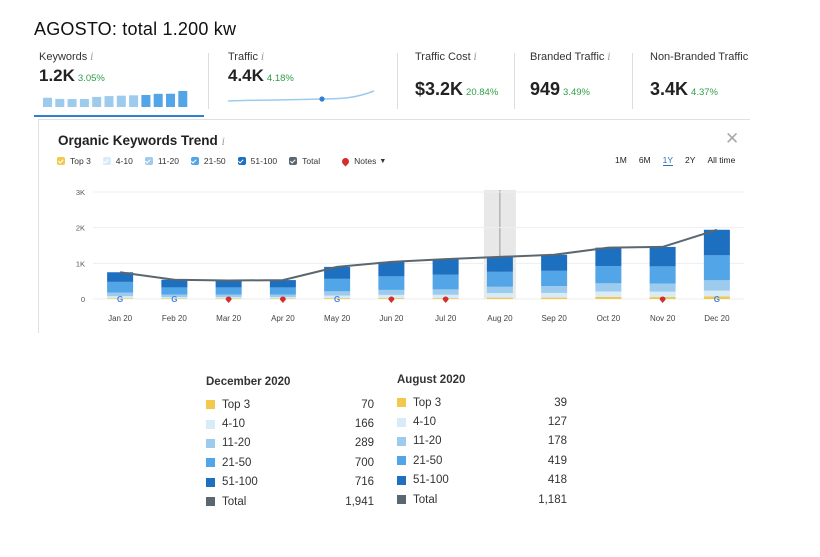 The image size is (820, 557). I want to click on metric-branded-traffic: Branded Traffic i 949 3.49%, so click(570, 75).